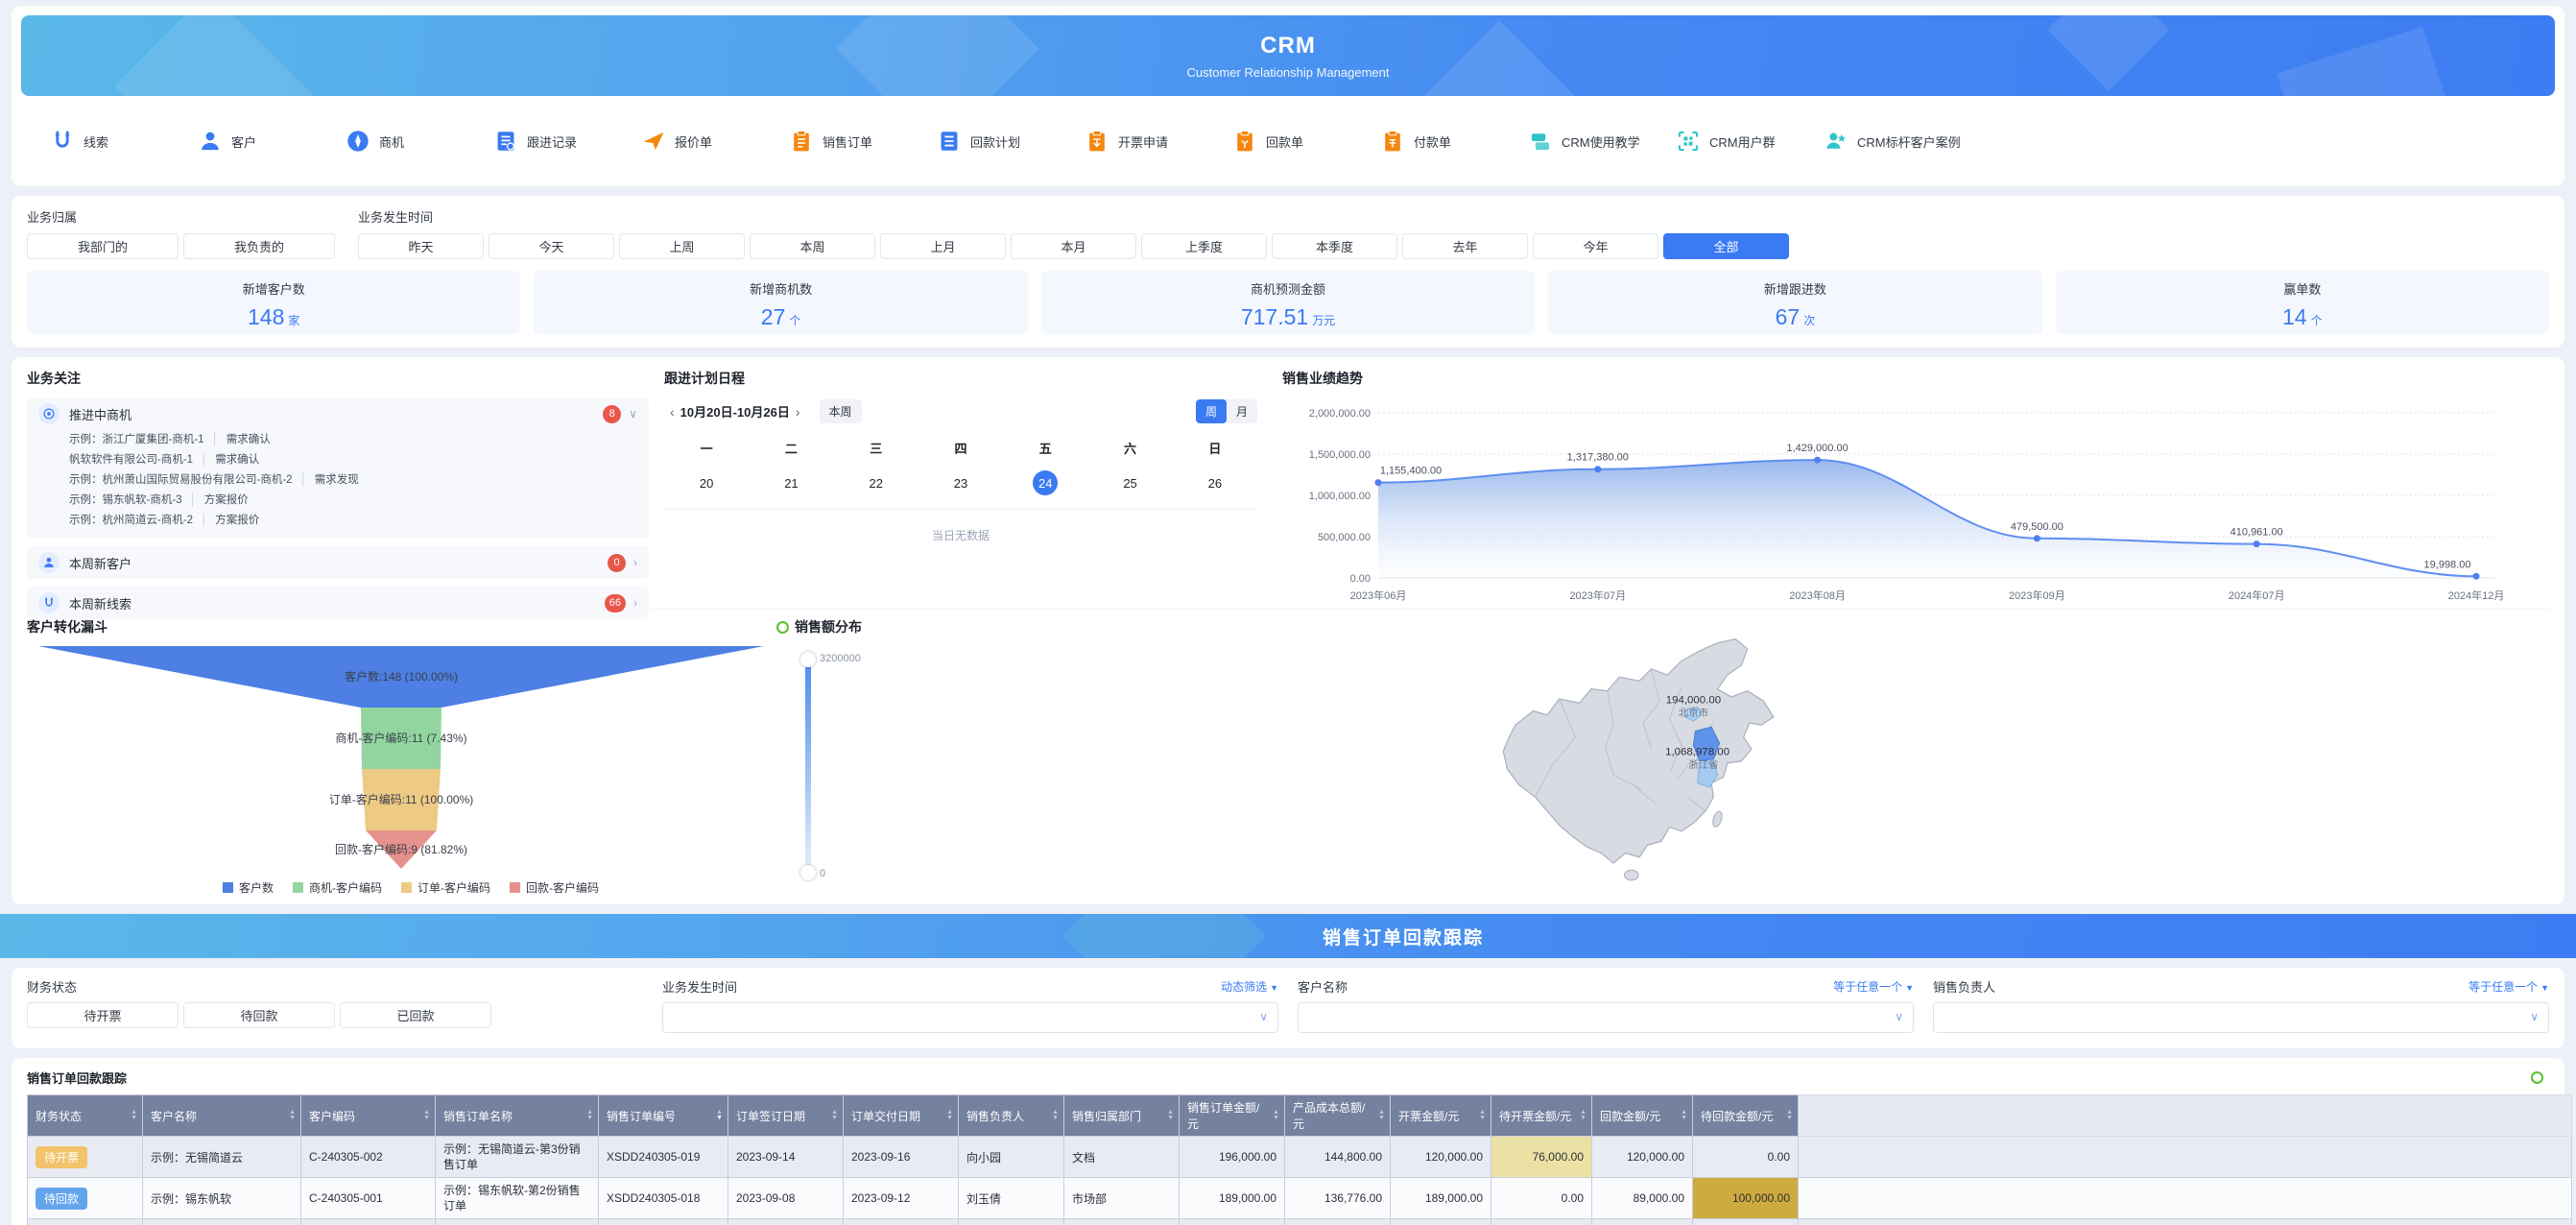  What do you see at coordinates (1249, 986) in the screenshot?
I see `dynamic-filter-link: 动态筛选 ▼` at bounding box center [1249, 986].